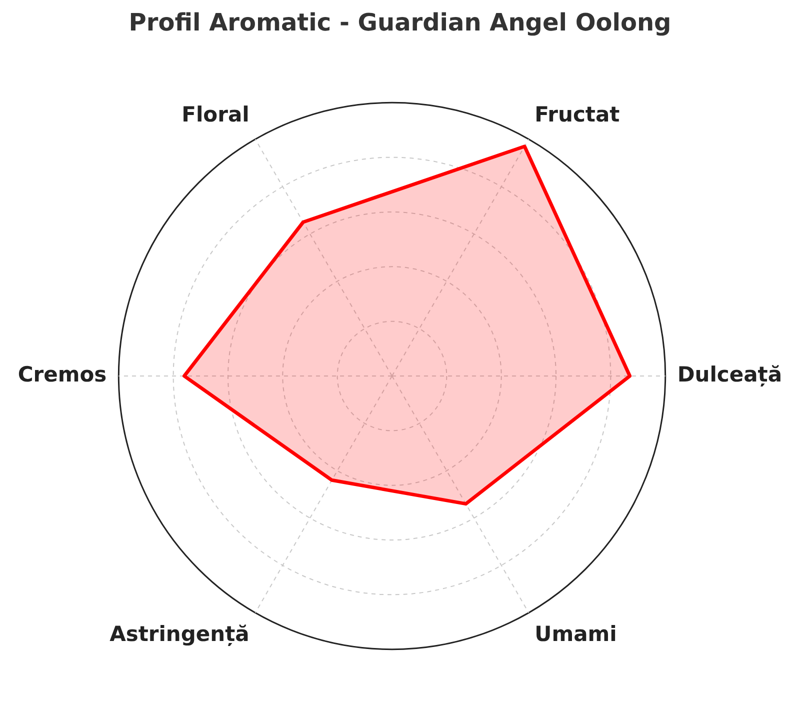 The image size is (800, 714). I want to click on spoke-label: Astringență, so click(180, 635).